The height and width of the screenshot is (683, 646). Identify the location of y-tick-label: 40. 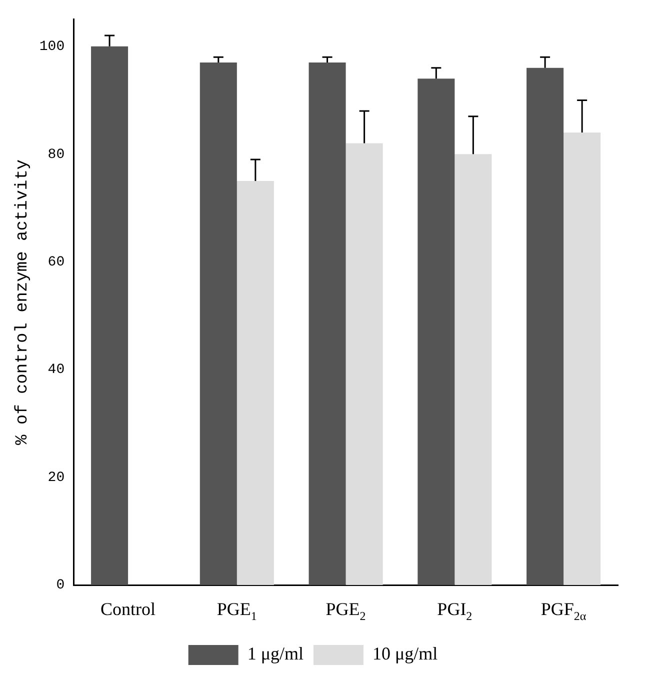
(56, 370).